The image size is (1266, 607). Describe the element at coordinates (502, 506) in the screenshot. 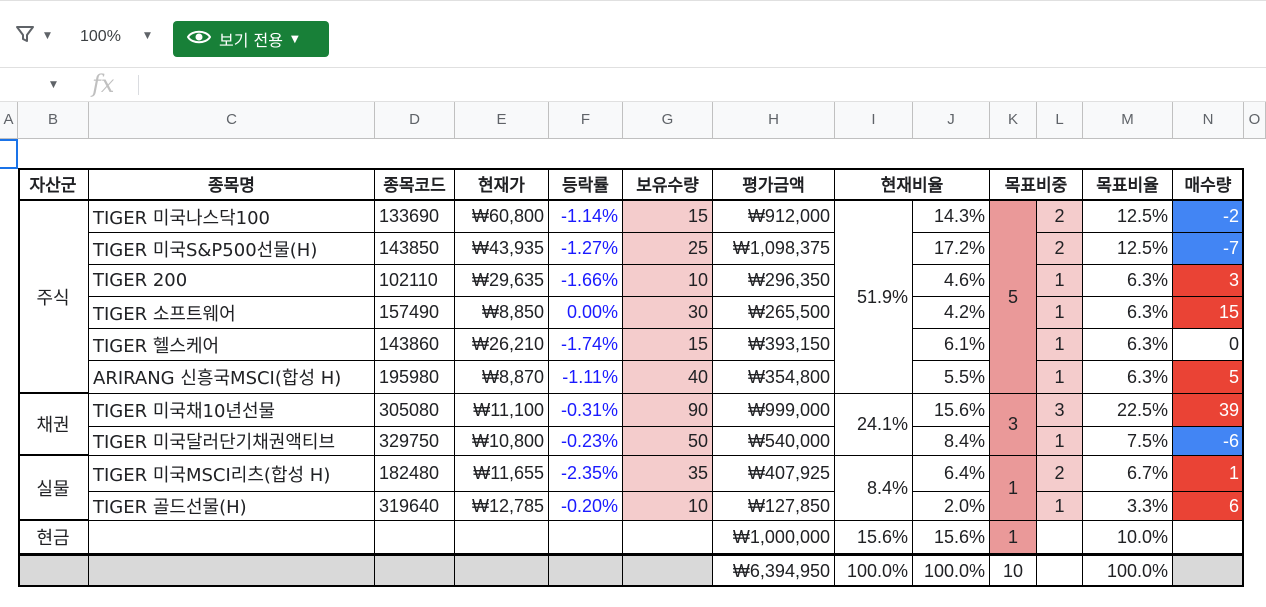

I see `row-10-price: ₩12,785` at that location.